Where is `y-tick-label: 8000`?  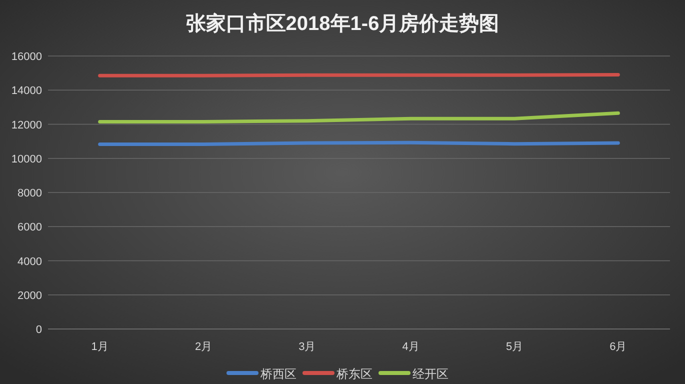 y-tick-label: 8000 is located at coordinates (30, 194).